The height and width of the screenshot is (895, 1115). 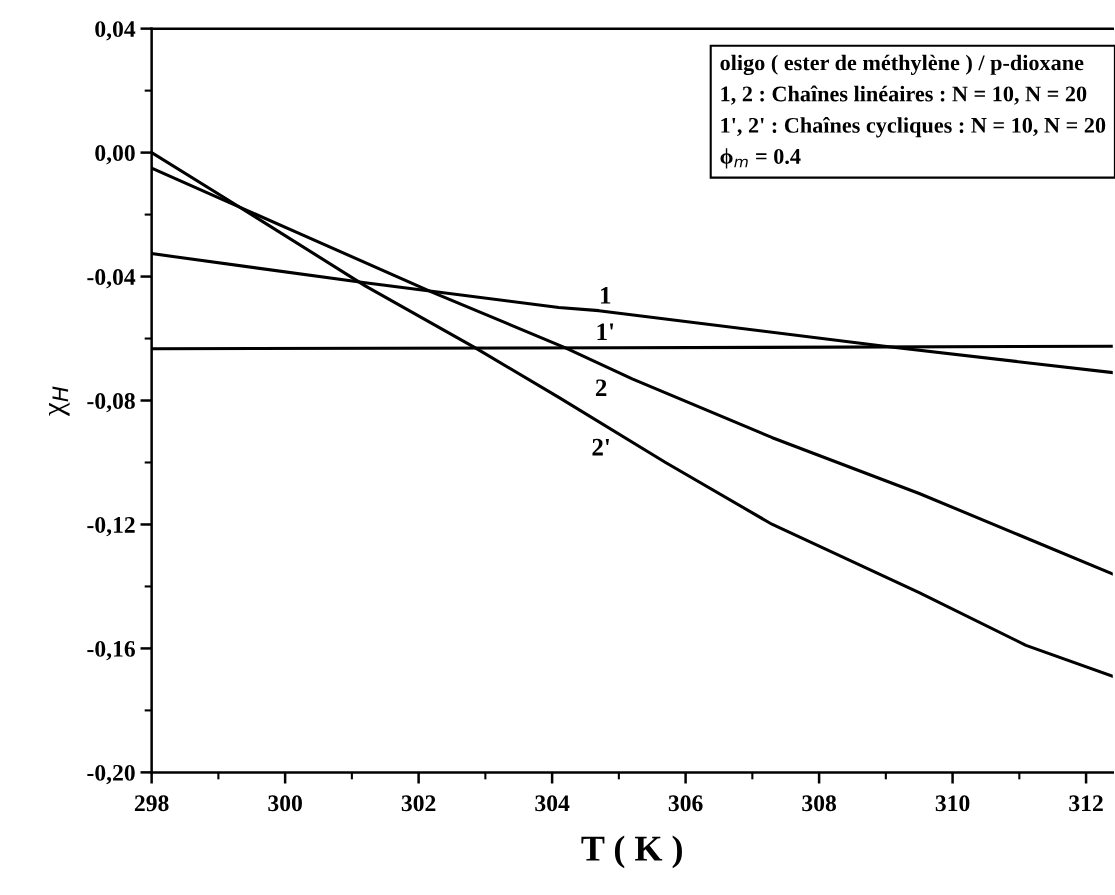 What do you see at coordinates (606, 295) in the screenshot?
I see `series-label: 1` at bounding box center [606, 295].